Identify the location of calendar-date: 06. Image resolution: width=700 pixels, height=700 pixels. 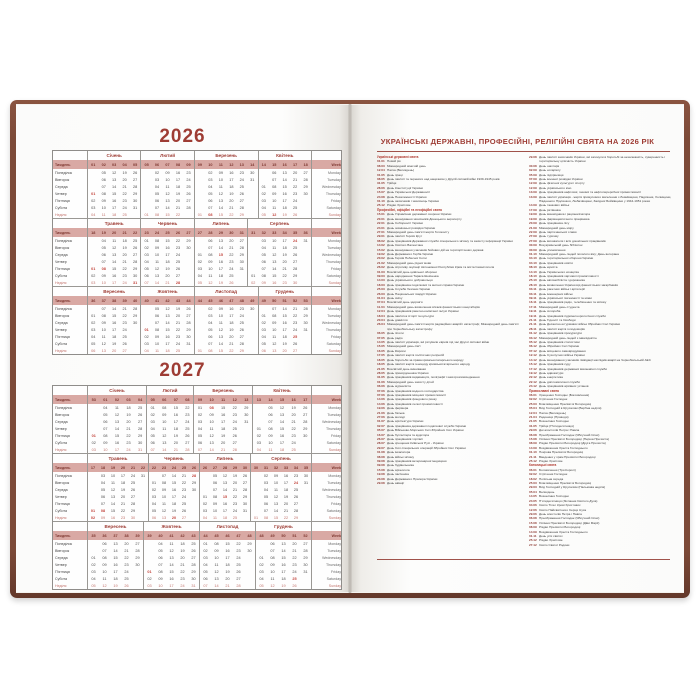
(103, 179).